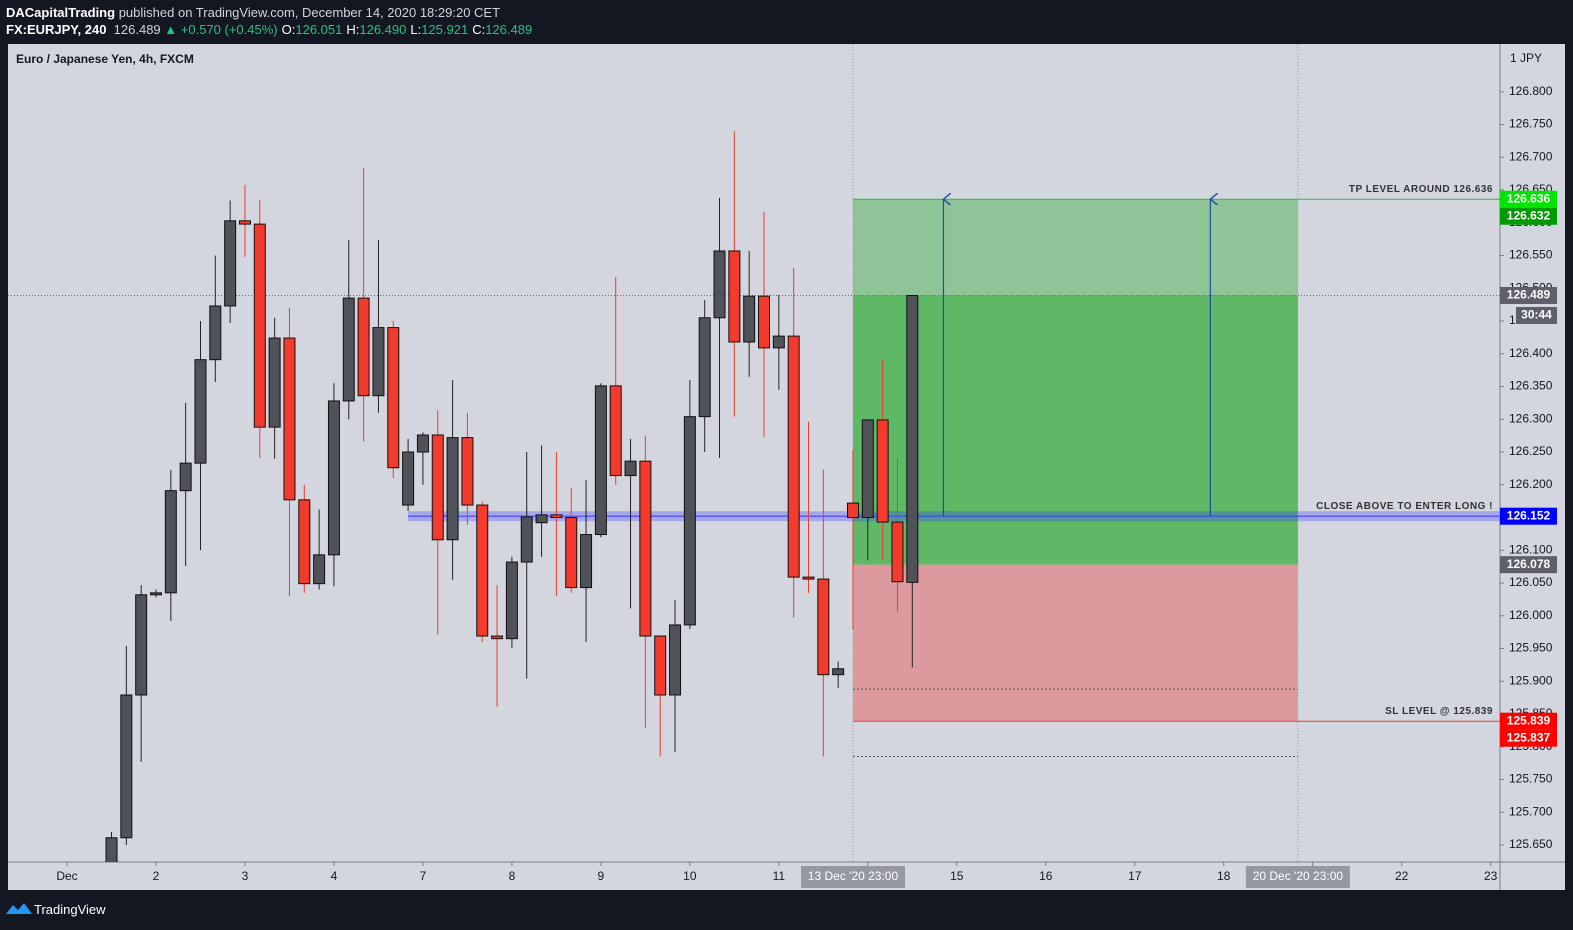 The width and height of the screenshot is (1573, 930). What do you see at coordinates (853, 876) in the screenshot?
I see `time-label: 13 Dec '20 23:00` at bounding box center [853, 876].